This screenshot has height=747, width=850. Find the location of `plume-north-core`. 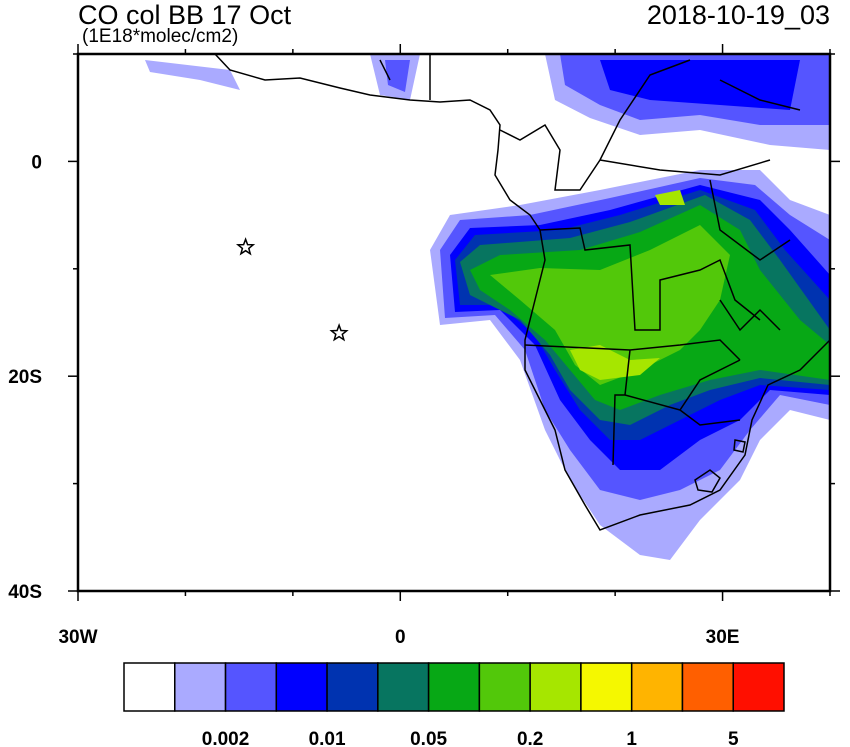

plume-north-core is located at coordinates (700, 85).